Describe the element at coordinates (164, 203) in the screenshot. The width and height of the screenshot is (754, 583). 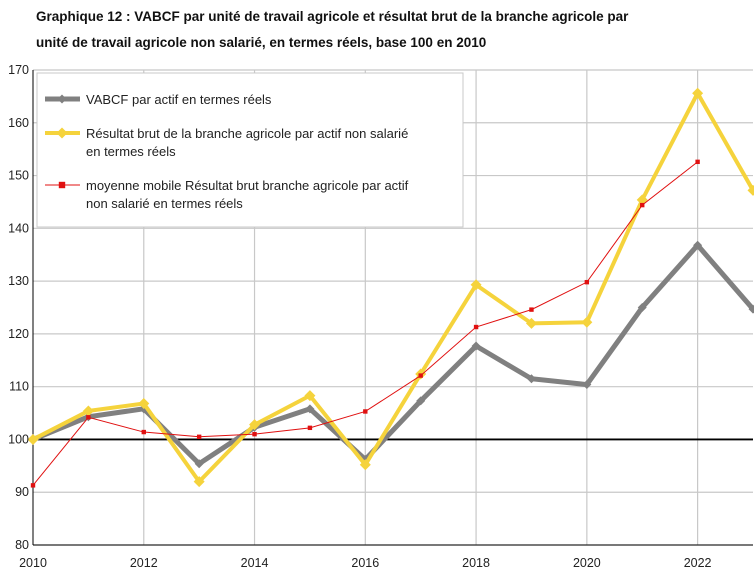
I see `legend-label: non salarié en termes réels` at that location.